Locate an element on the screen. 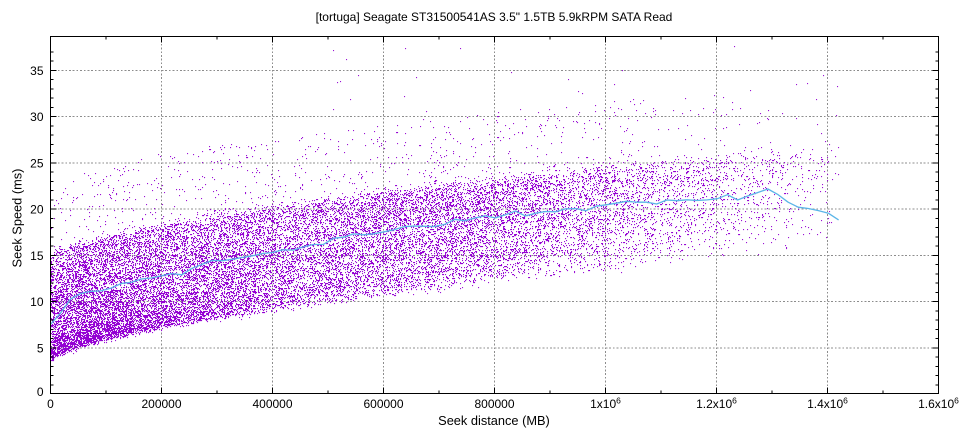 This screenshot has width=960, height=437. svg-text: 200000 is located at coordinates (161, 404).